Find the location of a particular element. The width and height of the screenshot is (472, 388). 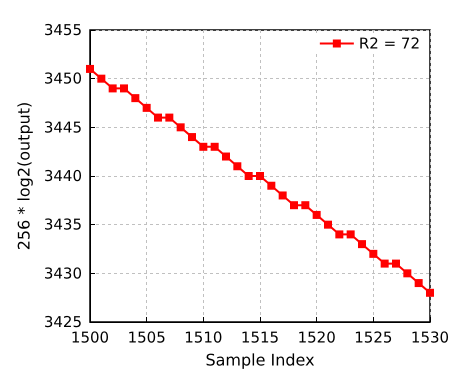

y-tick-label: 3430 is located at coordinates (63, 273).